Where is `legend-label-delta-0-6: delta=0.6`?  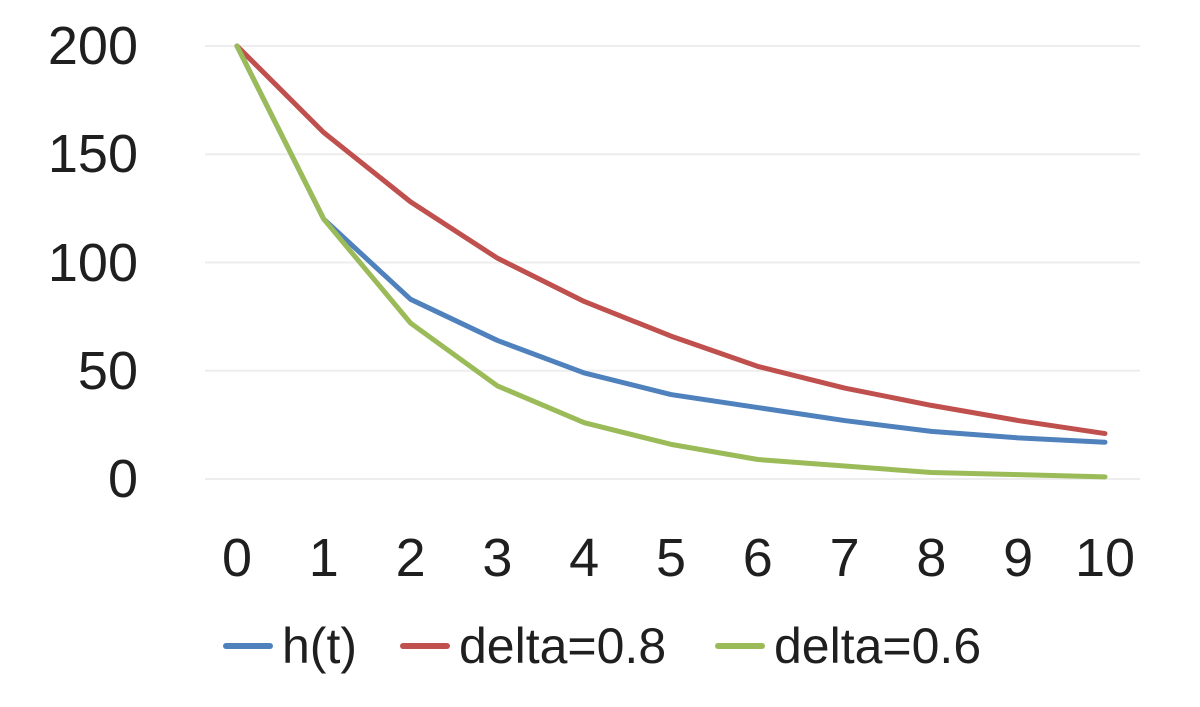
legend-label-delta-0-6: delta=0.6 is located at coordinates (878, 646).